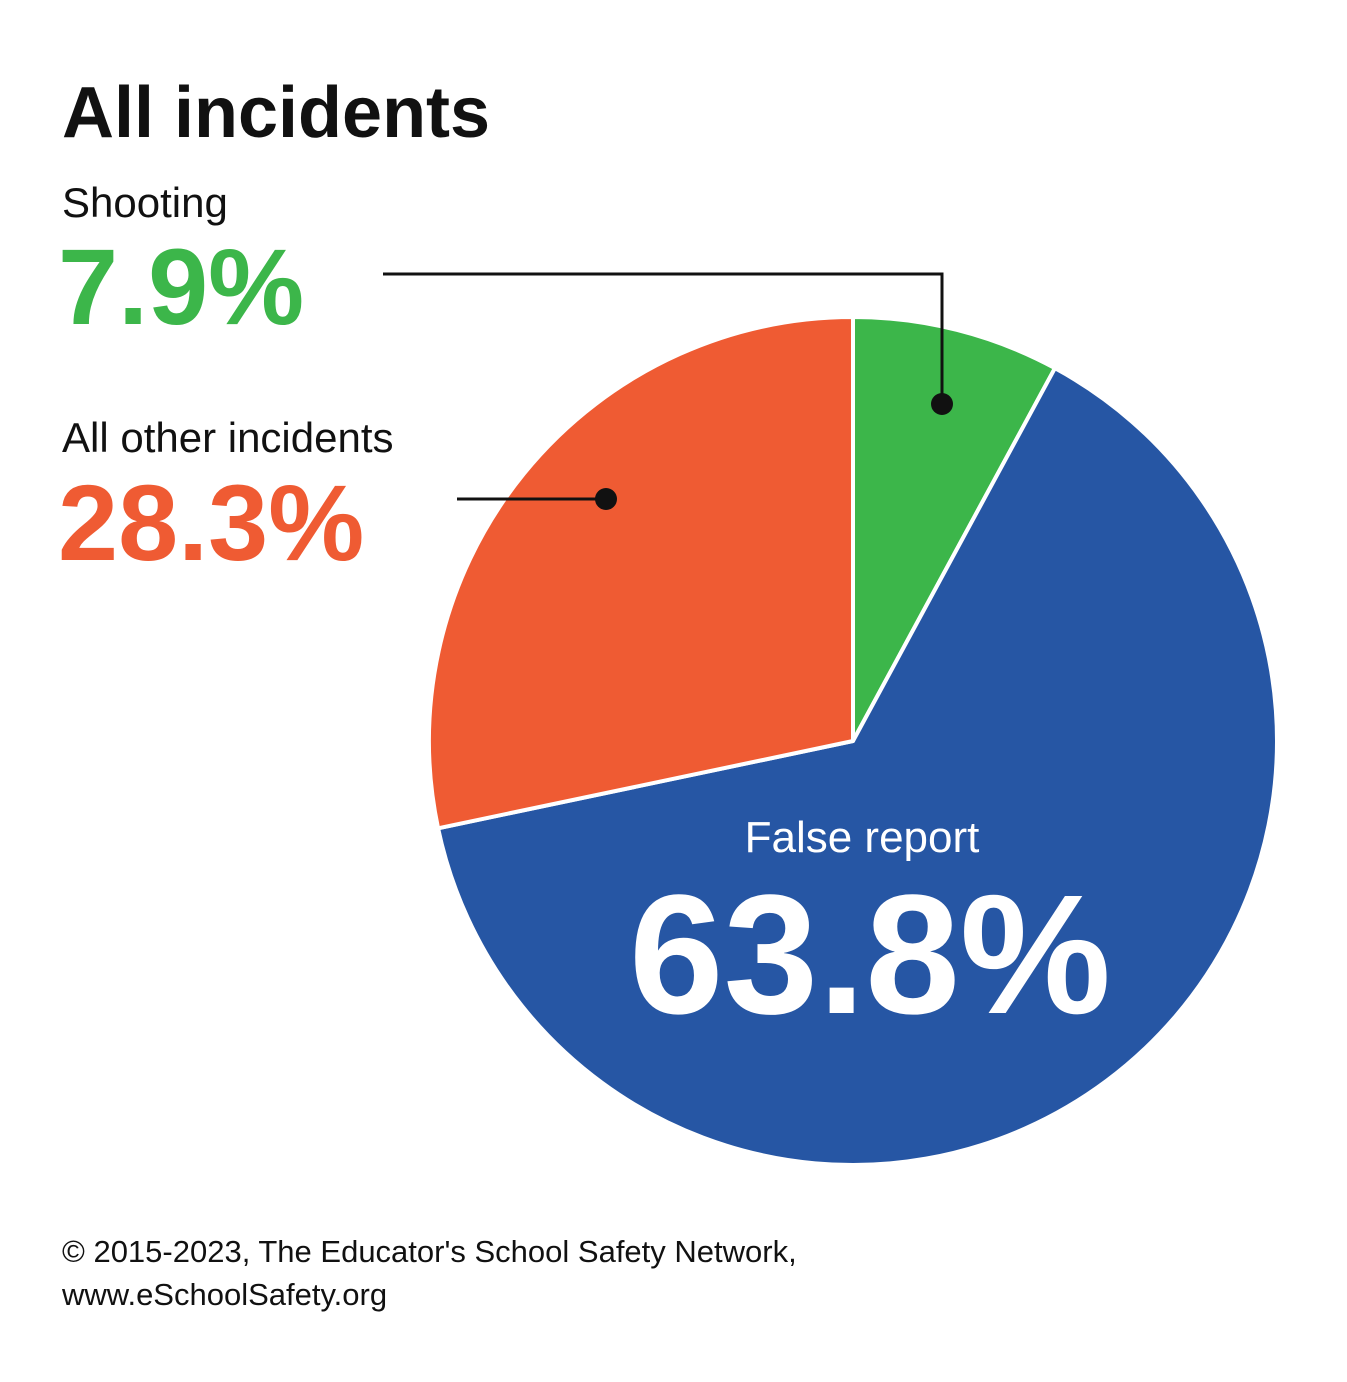 This screenshot has height=1382, width=1347. What do you see at coordinates (181, 286) in the screenshot?
I see `shooting-value: 7.9%` at bounding box center [181, 286].